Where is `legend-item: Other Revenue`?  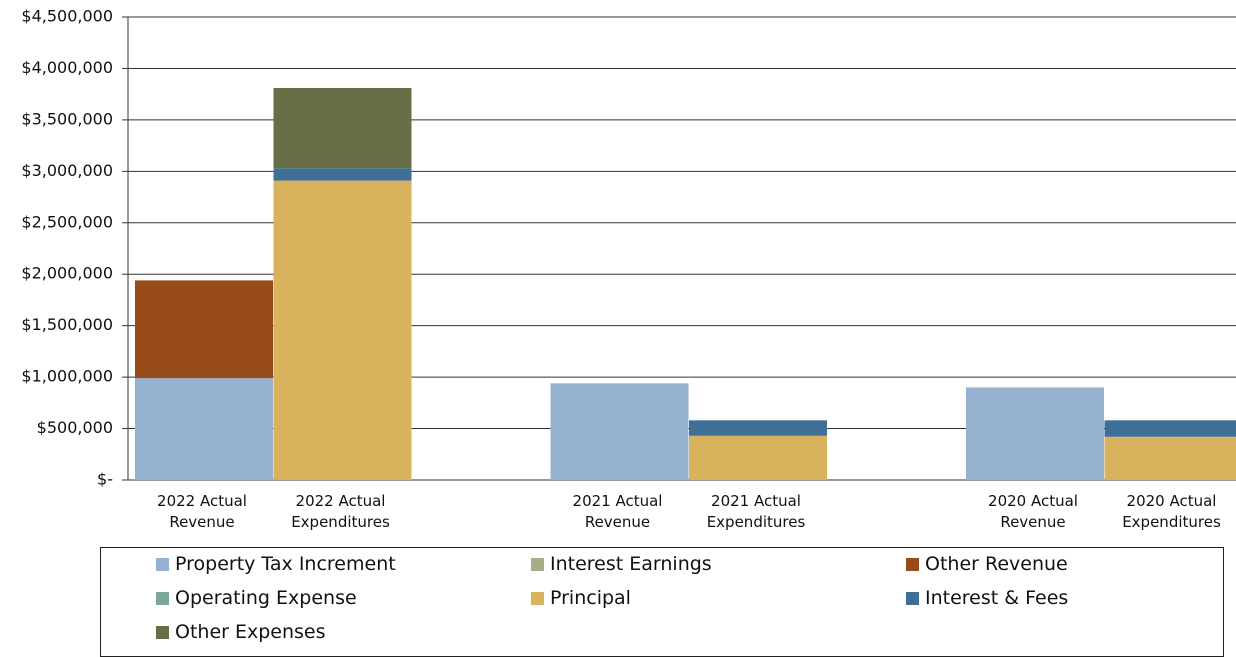 legend-item: Other Revenue is located at coordinates (987, 564).